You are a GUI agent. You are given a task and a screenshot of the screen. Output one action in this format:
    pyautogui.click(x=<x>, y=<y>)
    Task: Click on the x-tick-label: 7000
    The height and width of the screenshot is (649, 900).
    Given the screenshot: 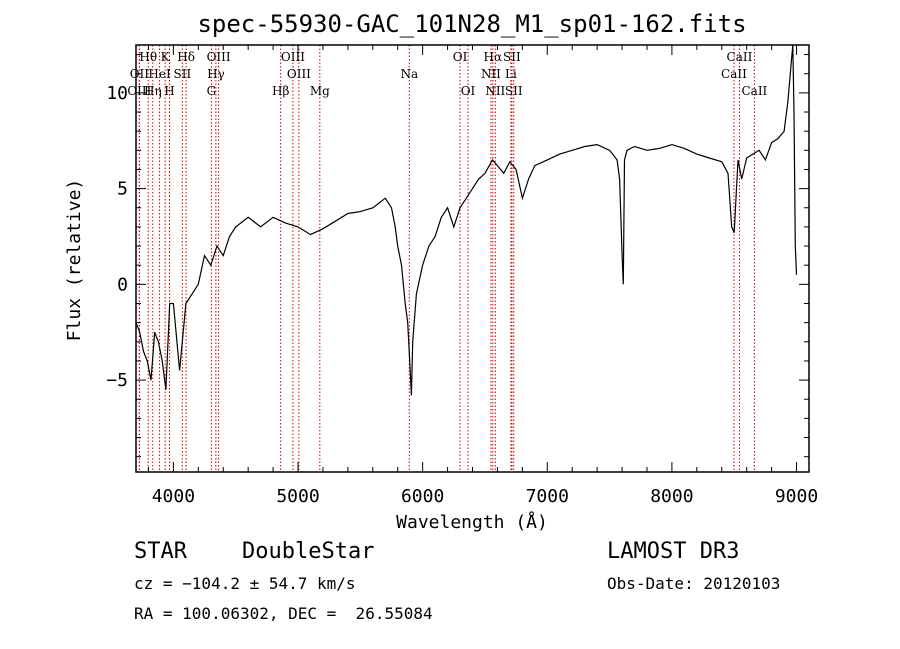 What is the action you would take?
    pyautogui.click(x=547, y=496)
    